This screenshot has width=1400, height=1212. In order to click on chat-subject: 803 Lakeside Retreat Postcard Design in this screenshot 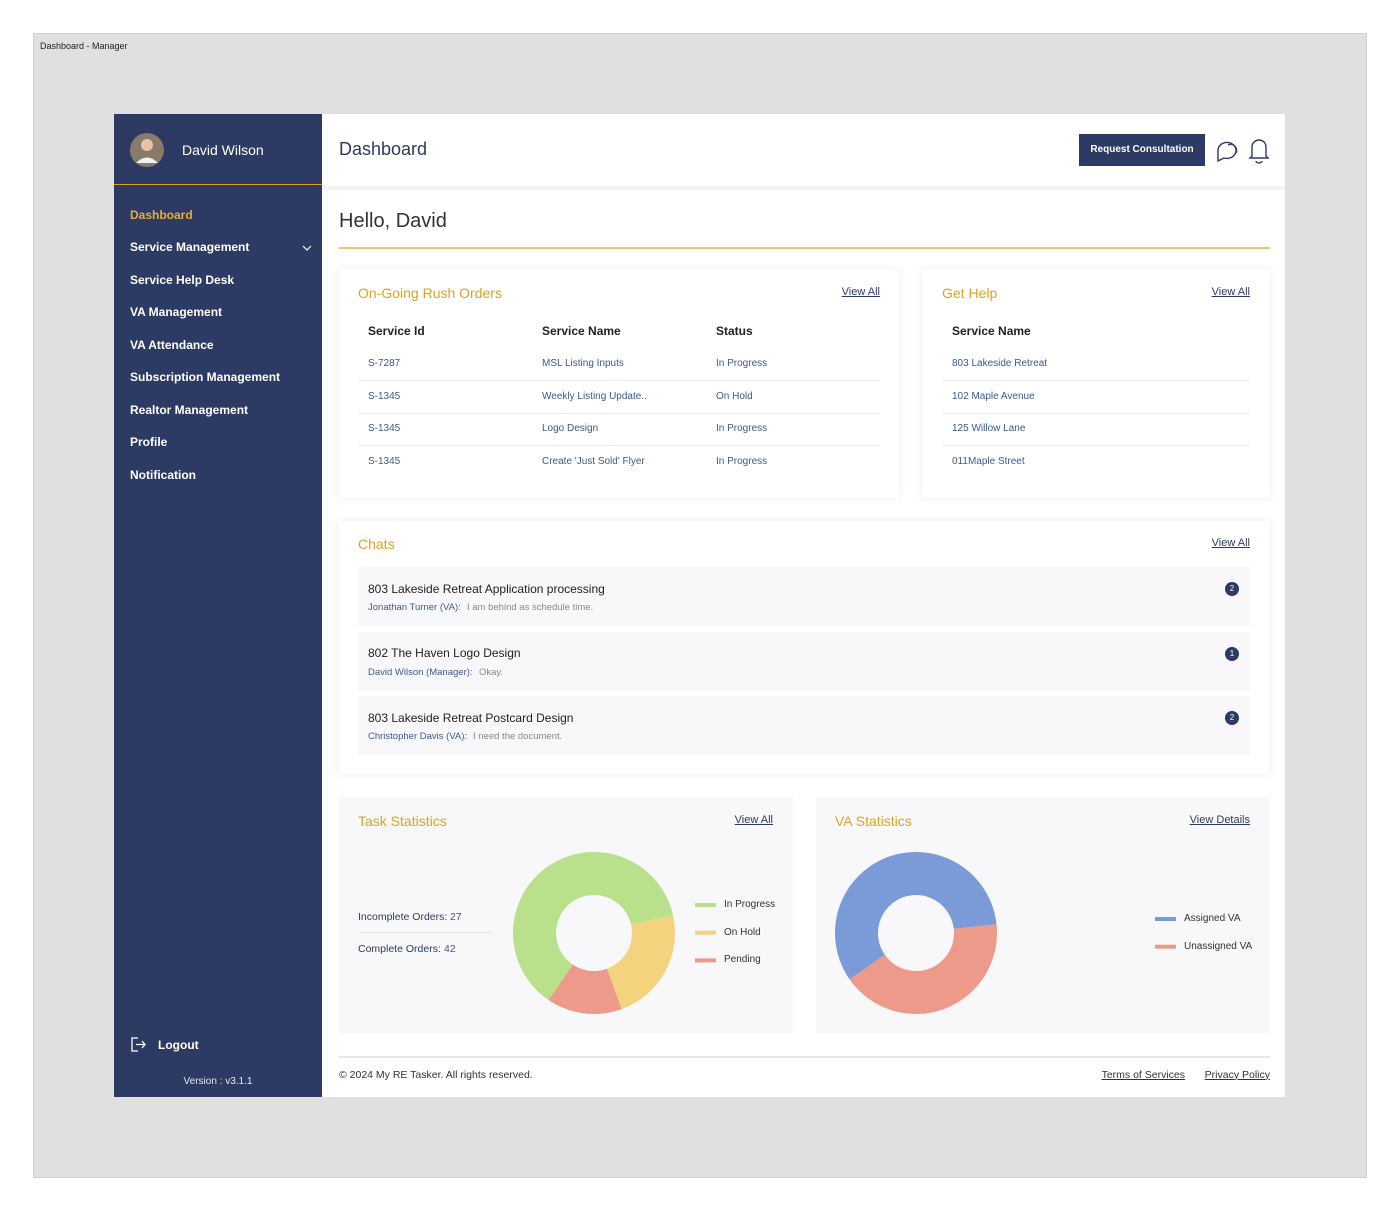, I will do `click(471, 717)`.